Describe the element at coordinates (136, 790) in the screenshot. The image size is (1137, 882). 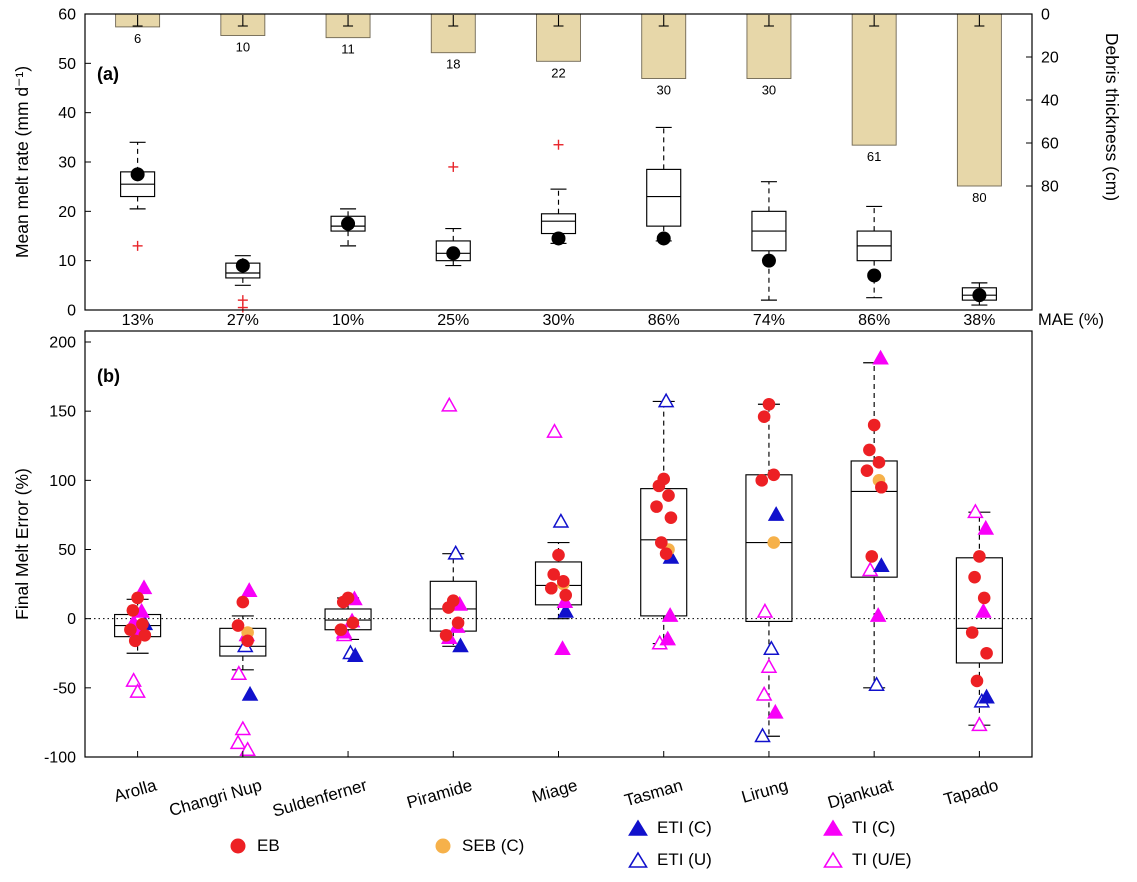
I see `x-tick-label-arolla: Arolla` at that location.